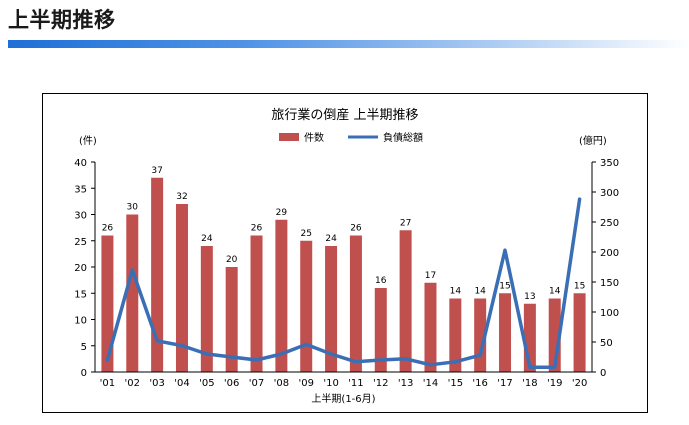  I want to click on y-right-tick-label: 0, so click(603, 373).